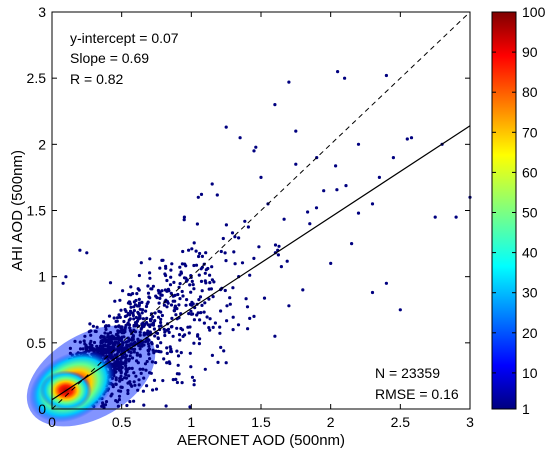  What do you see at coordinates (331, 422) in the screenshot?
I see `x-tick-label: 2` at bounding box center [331, 422].